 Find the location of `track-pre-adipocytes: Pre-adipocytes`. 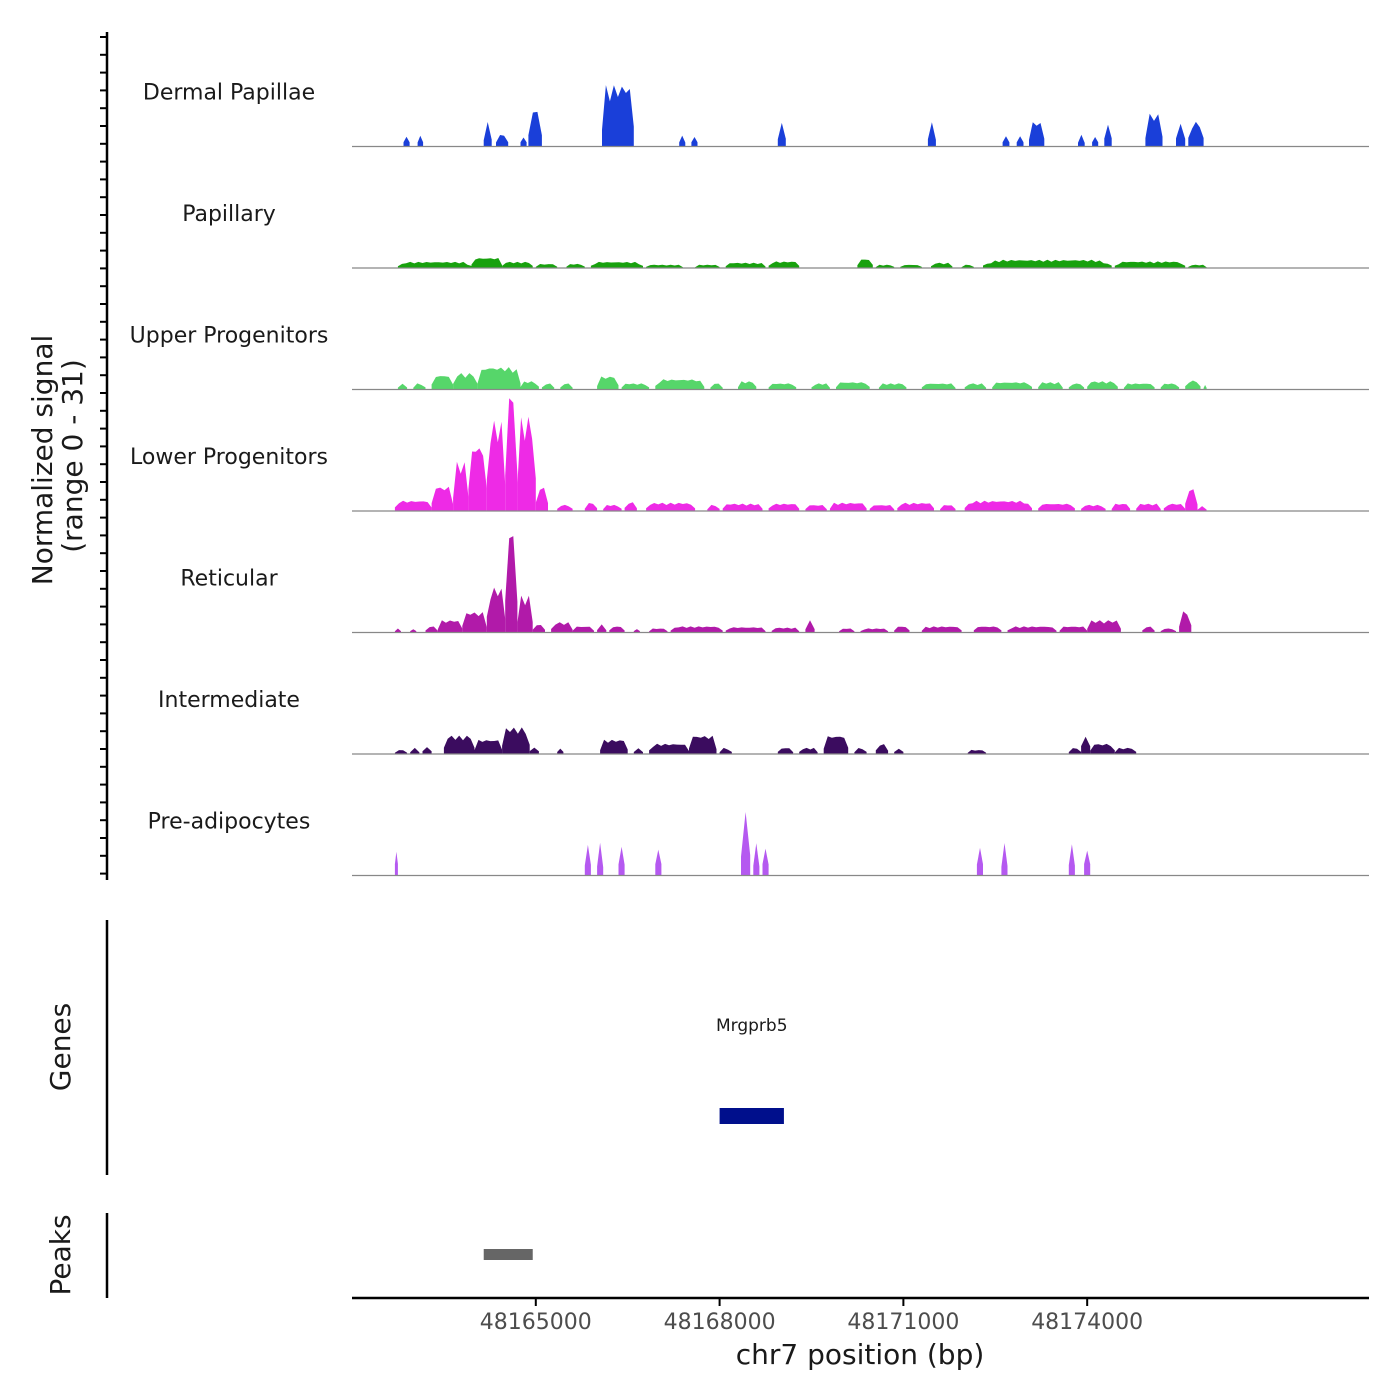

track-pre-adipocytes: Pre-adipocytes is located at coordinates (758, 843).